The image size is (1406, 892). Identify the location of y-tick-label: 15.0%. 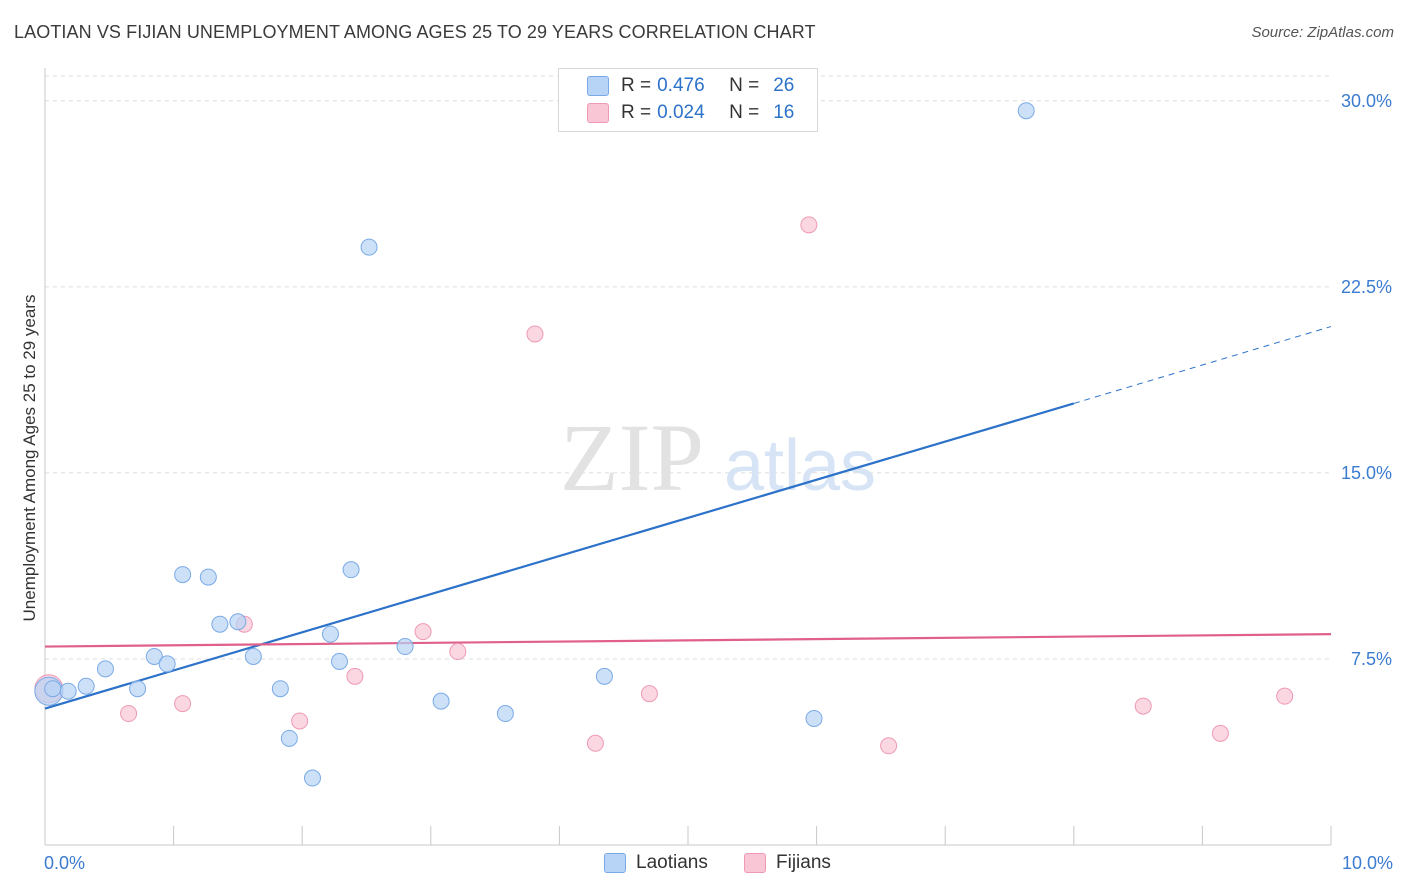
(1366, 473).